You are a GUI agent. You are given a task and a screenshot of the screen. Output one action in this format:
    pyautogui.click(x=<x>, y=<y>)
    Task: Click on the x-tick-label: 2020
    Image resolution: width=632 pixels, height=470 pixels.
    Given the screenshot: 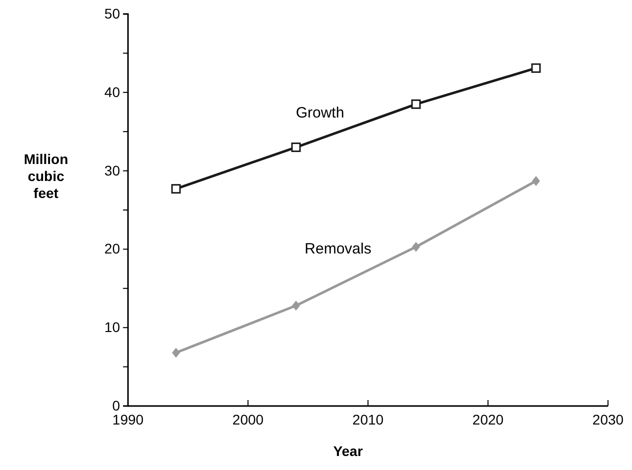 What is the action you would take?
    pyautogui.click(x=488, y=419)
    